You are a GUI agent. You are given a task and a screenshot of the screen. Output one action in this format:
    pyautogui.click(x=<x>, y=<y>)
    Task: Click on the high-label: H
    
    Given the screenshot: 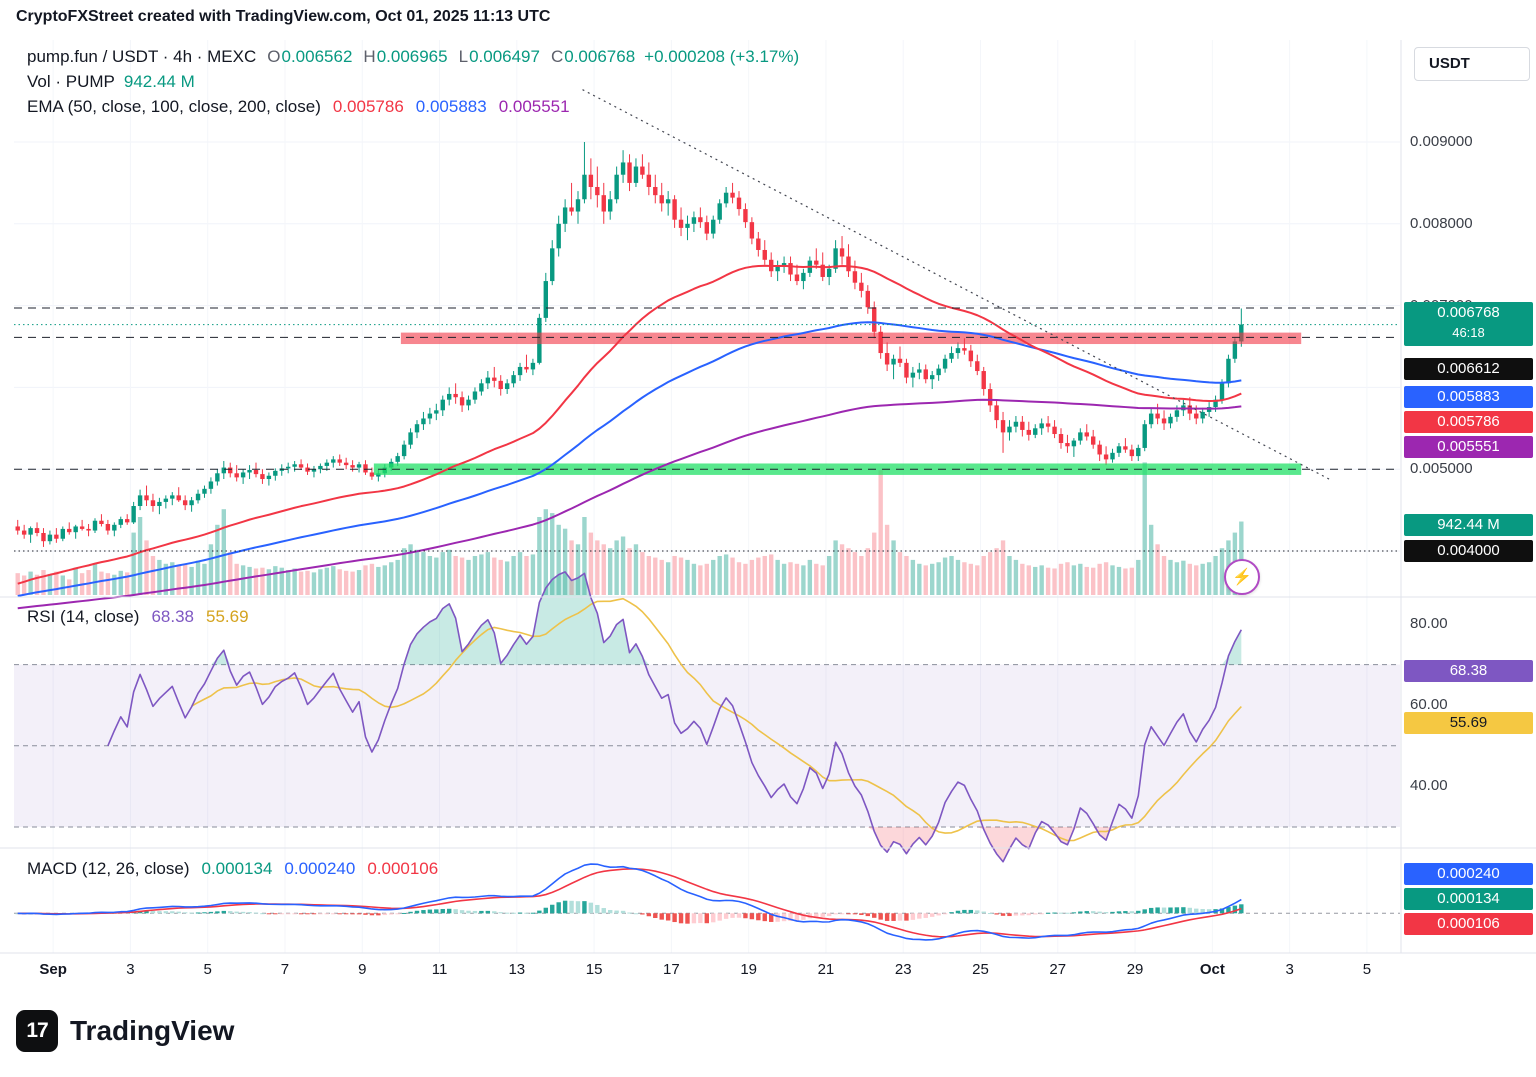 What is the action you would take?
    pyautogui.click(x=369, y=56)
    